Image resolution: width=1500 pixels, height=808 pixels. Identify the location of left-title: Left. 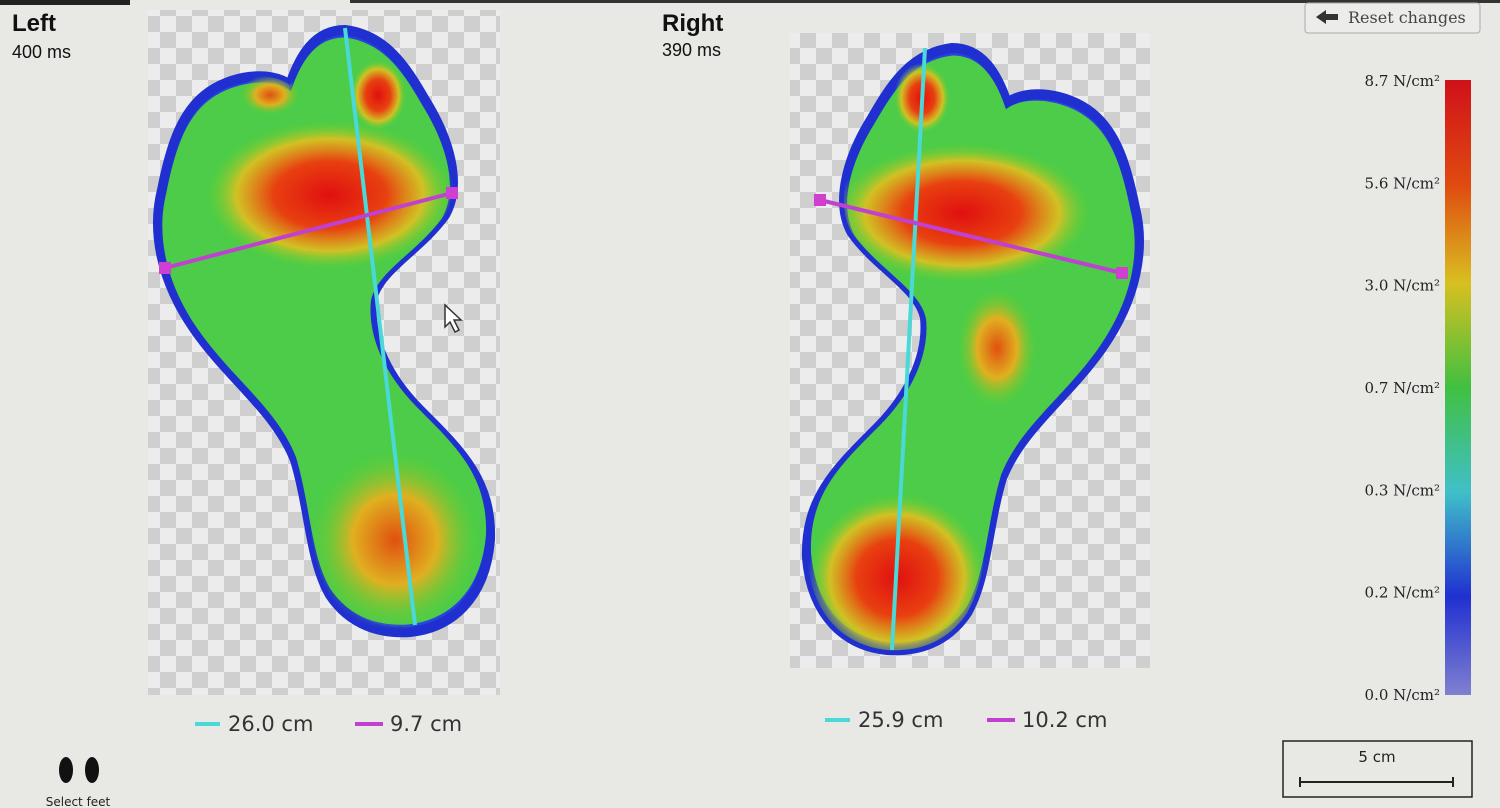
(34, 23).